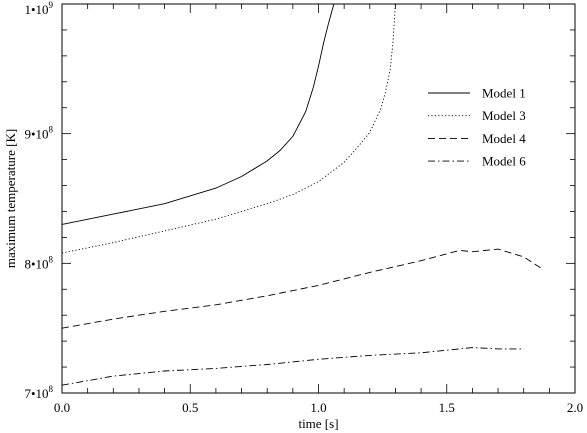  What do you see at coordinates (477, 127) in the screenshot?
I see `legend: Model 1 Model 3 Model 4 Model 6` at bounding box center [477, 127].